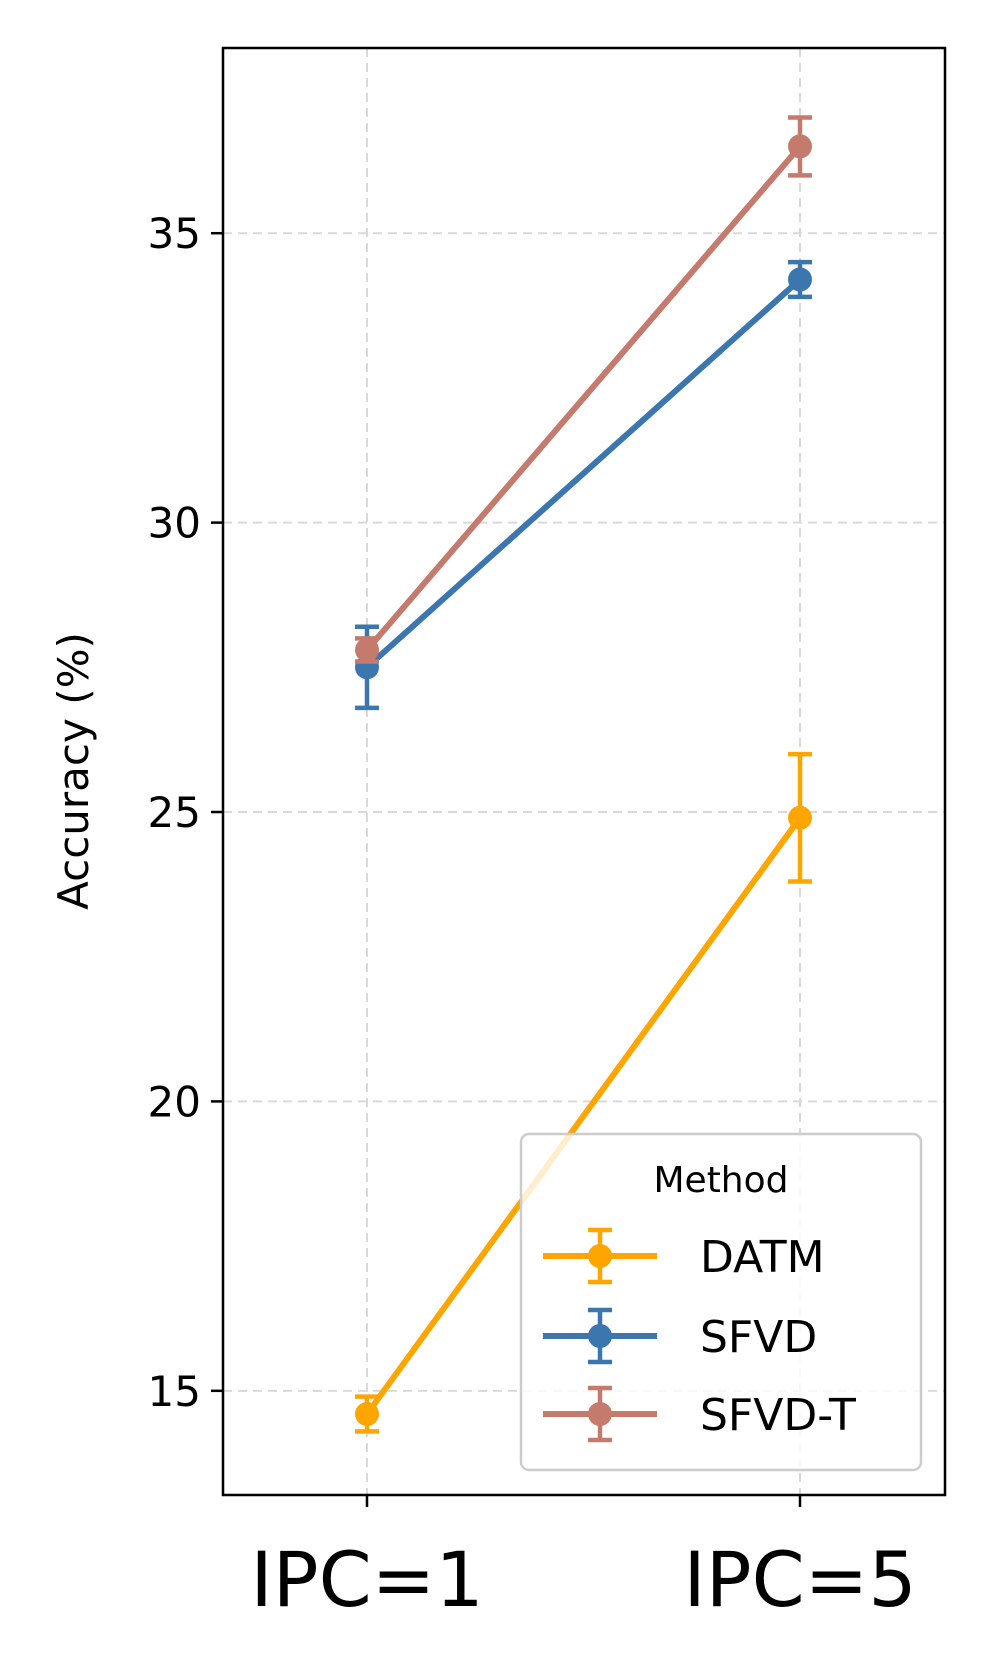 This screenshot has width=997, height=1661. What do you see at coordinates (174, 812) in the screenshot?
I see `y-tick-label: 25` at bounding box center [174, 812].